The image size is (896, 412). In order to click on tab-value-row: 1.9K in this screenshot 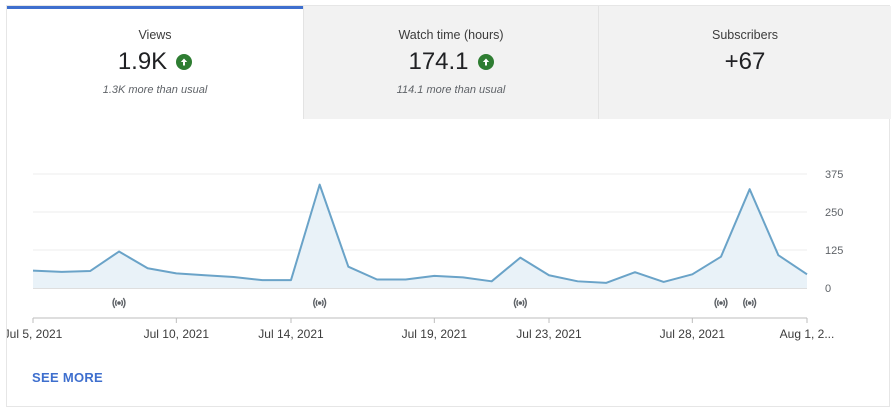, I will do `click(155, 62)`.